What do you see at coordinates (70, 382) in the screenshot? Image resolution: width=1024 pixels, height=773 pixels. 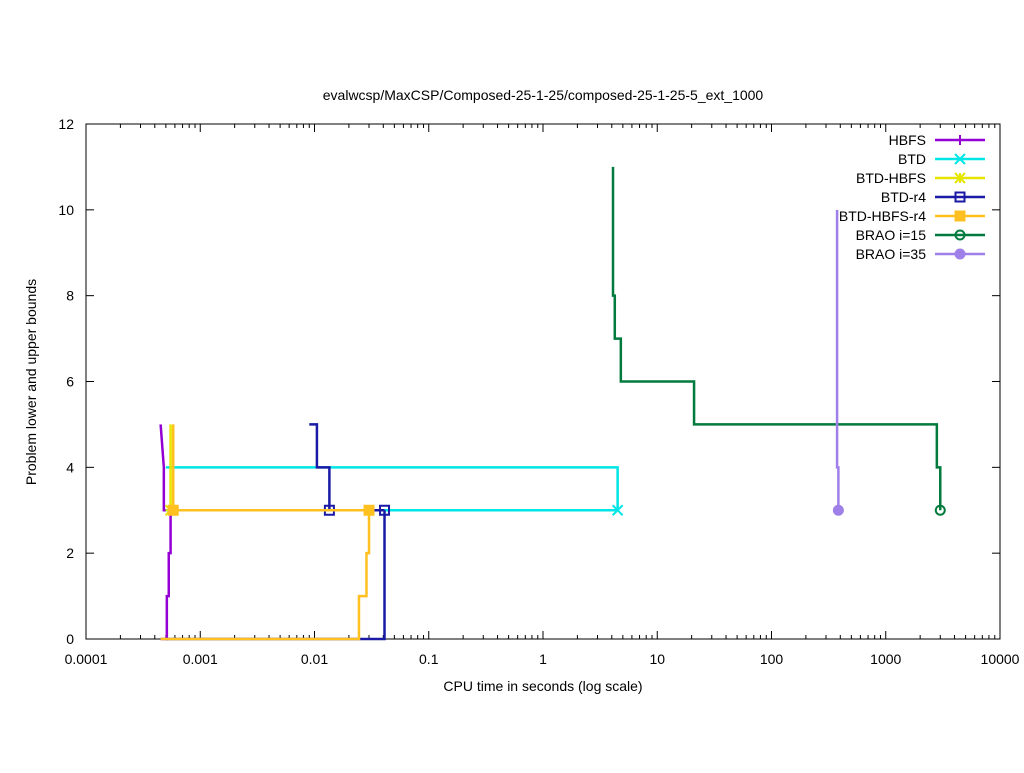 I see `y-tick-label: 6` at bounding box center [70, 382].